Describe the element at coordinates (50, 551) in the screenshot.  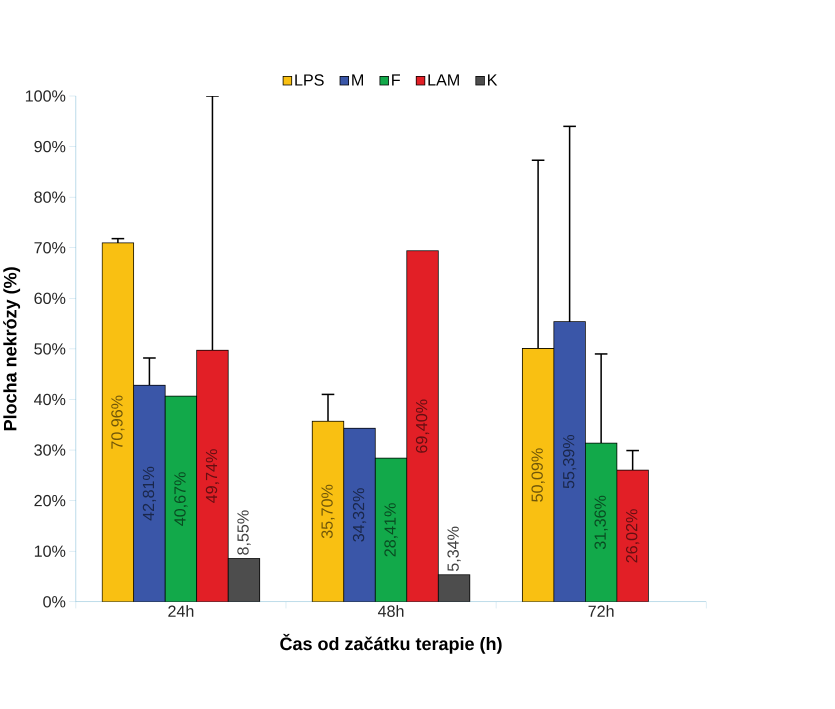
I see `y-tick-label: 10%` at that location.